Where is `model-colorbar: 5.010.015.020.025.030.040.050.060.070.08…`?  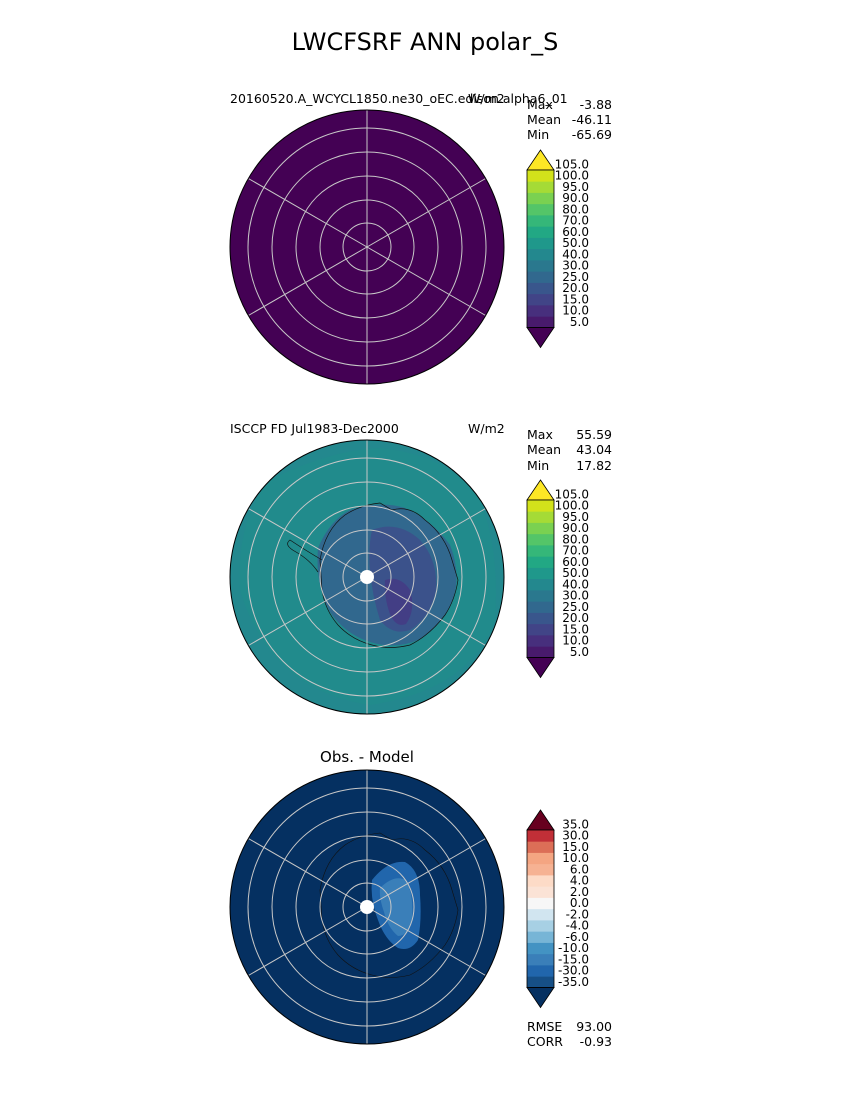 model-colorbar: 5.010.015.020.025.030.040.050.060.070.08… is located at coordinates (557, 249).